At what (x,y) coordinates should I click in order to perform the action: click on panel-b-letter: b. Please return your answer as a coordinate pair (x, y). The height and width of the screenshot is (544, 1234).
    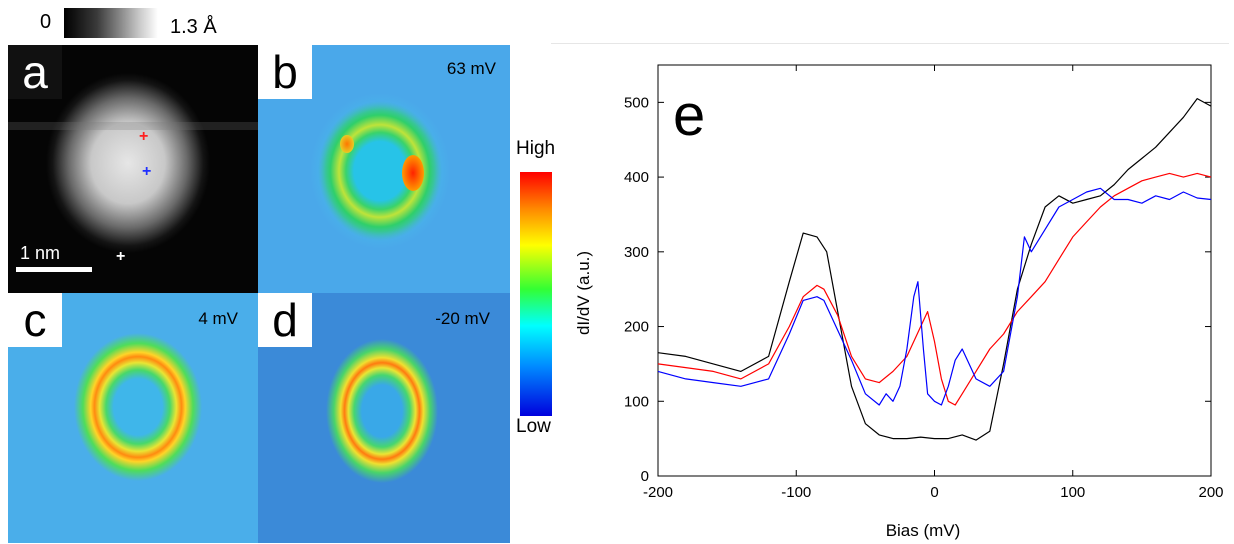
    Looking at the image, I should click on (285, 72).